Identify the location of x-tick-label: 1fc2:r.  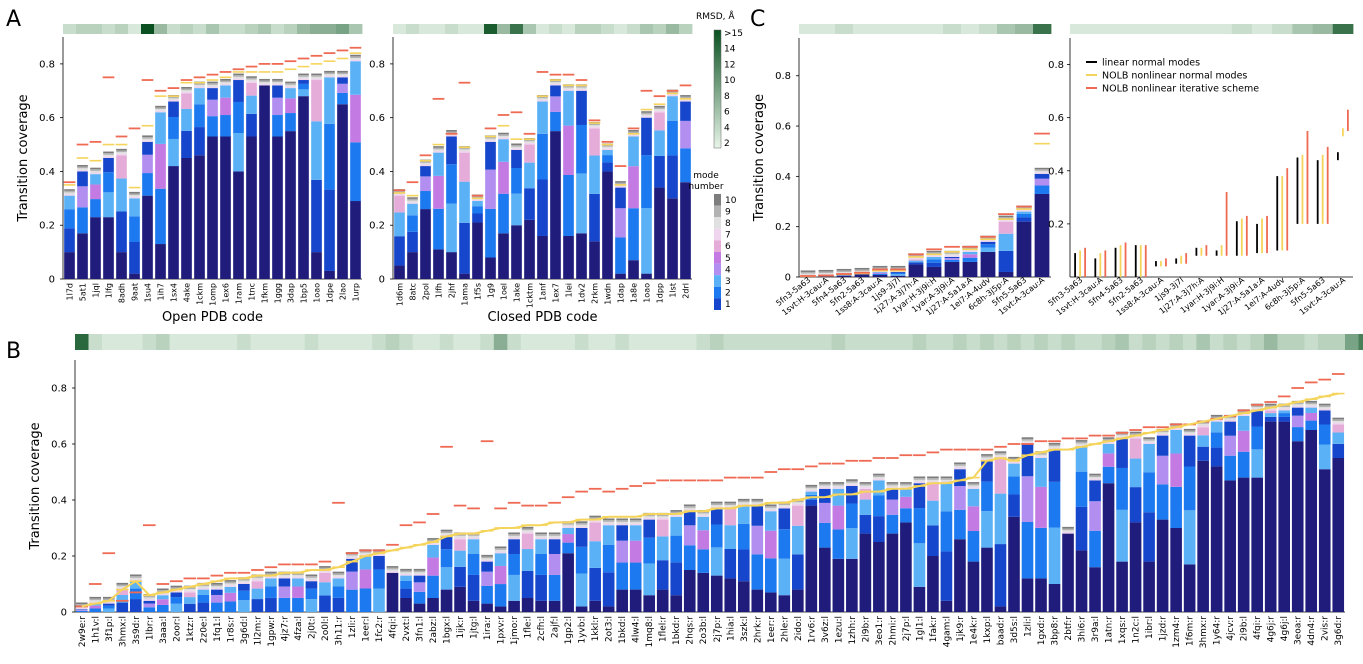
(380, 629).